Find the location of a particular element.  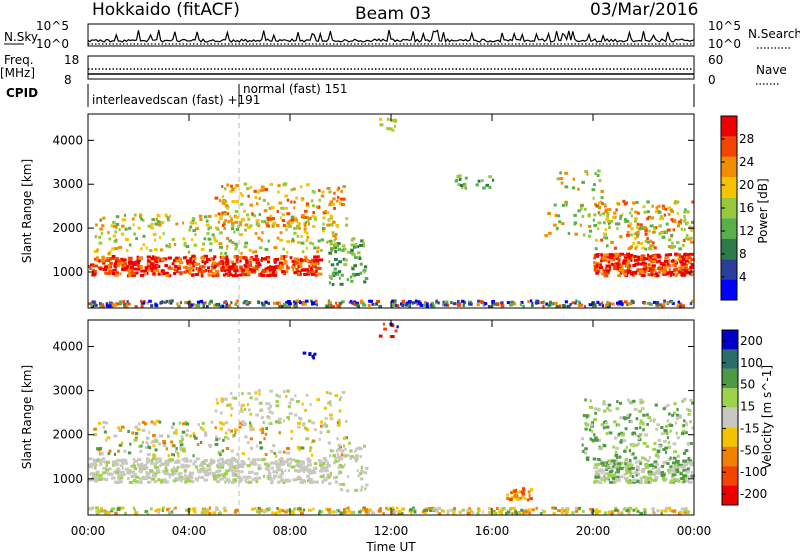

colorbar-frame is located at coordinates (730, 417).